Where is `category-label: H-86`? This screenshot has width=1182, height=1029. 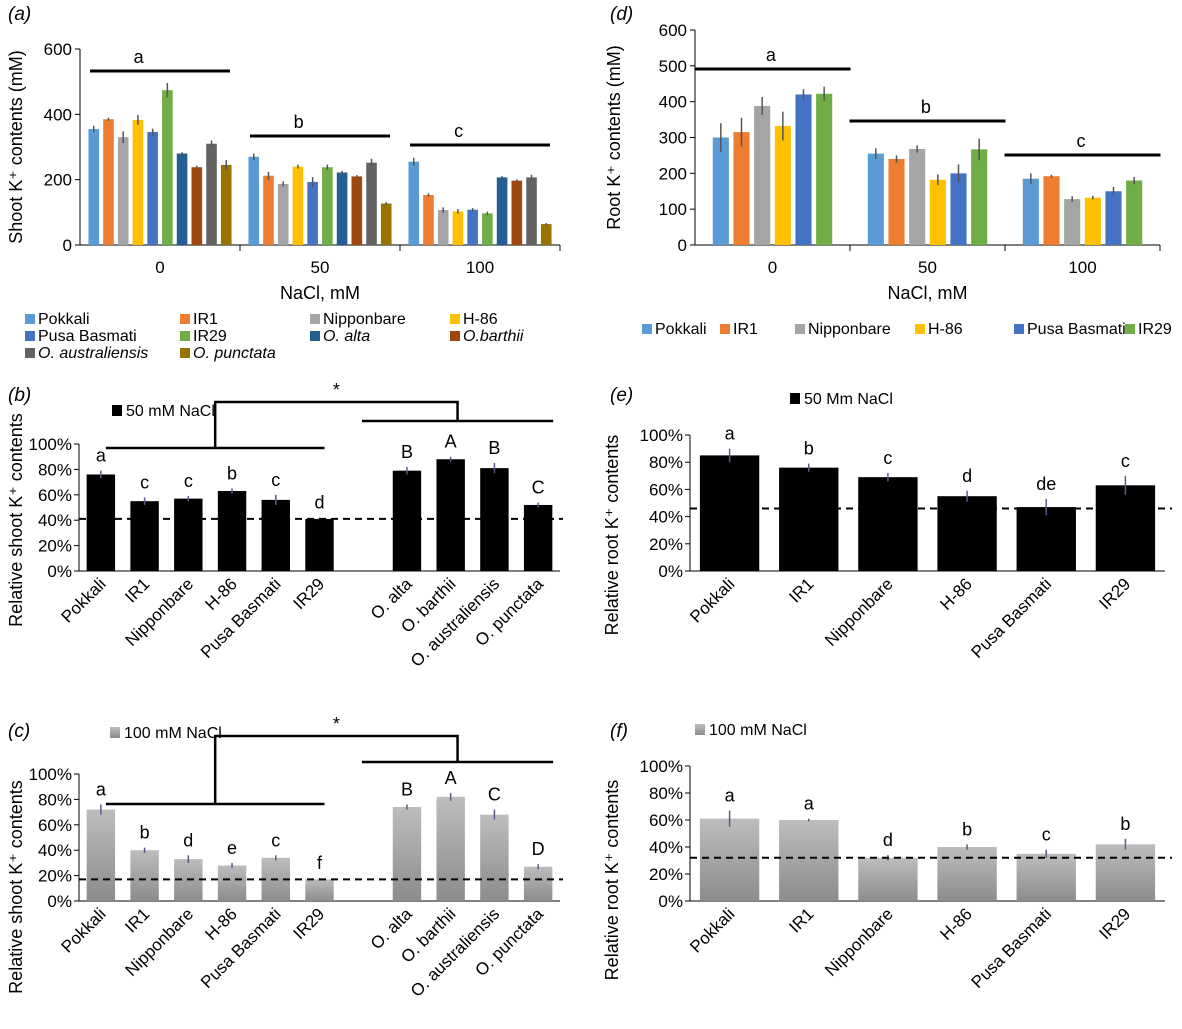 category-label: H-86 is located at coordinates (220, 923).